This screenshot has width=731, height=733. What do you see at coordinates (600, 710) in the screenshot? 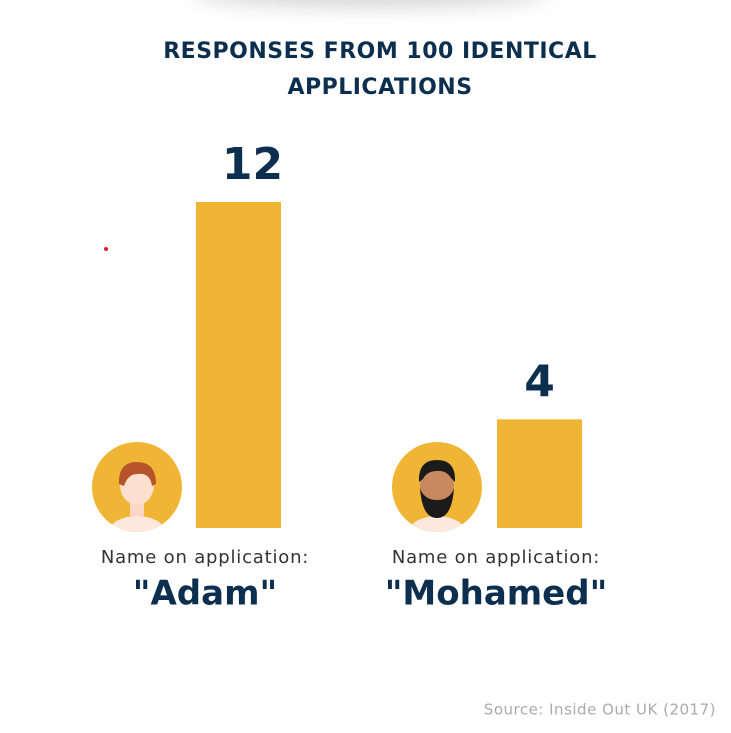
I see `source: Source: Inside Out UK (2017)` at bounding box center [600, 710].